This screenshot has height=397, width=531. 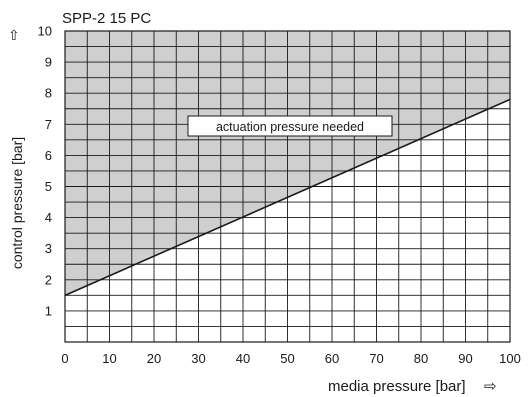 I want to click on y-axis-label: control pressure [bar], so click(x=17, y=203).